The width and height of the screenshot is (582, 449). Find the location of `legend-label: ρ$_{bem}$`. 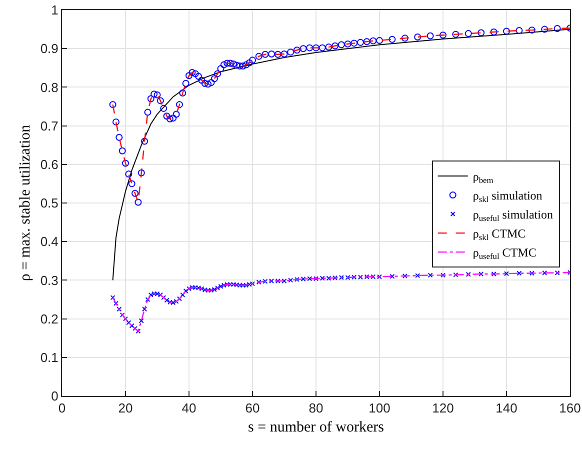

legend-label: ρ$_{bem}$ is located at coordinates (483, 178).